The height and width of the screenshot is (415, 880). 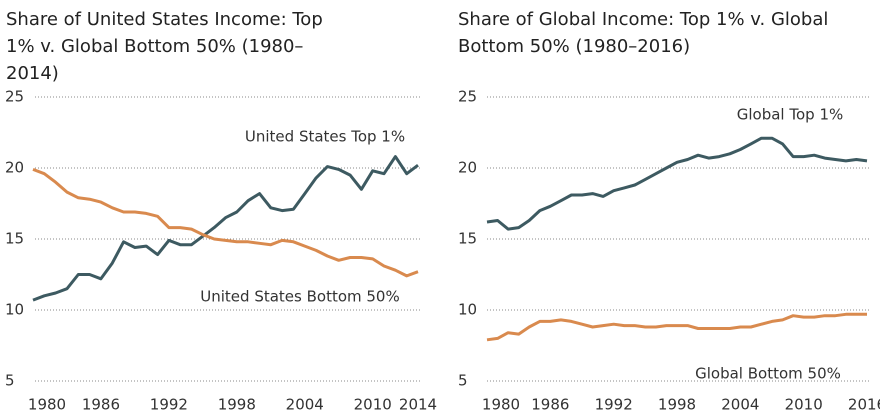 I want to click on series-label: Global Top 1%, so click(x=790, y=115).